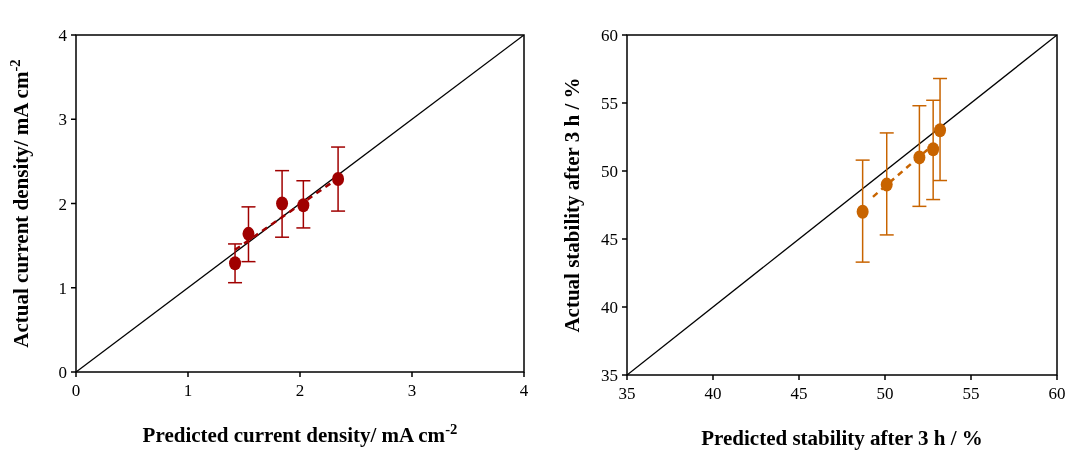 The height and width of the screenshot is (456, 1069). I want to click on x-tick-label: 40, so click(713, 393).